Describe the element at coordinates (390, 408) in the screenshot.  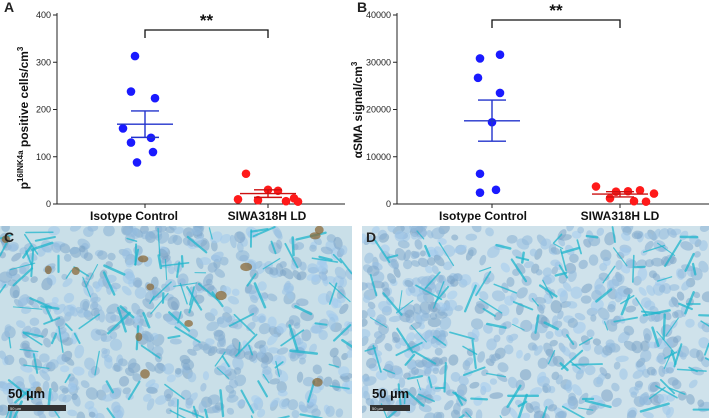
I see `micrograph-d-scale-bar` at that location.